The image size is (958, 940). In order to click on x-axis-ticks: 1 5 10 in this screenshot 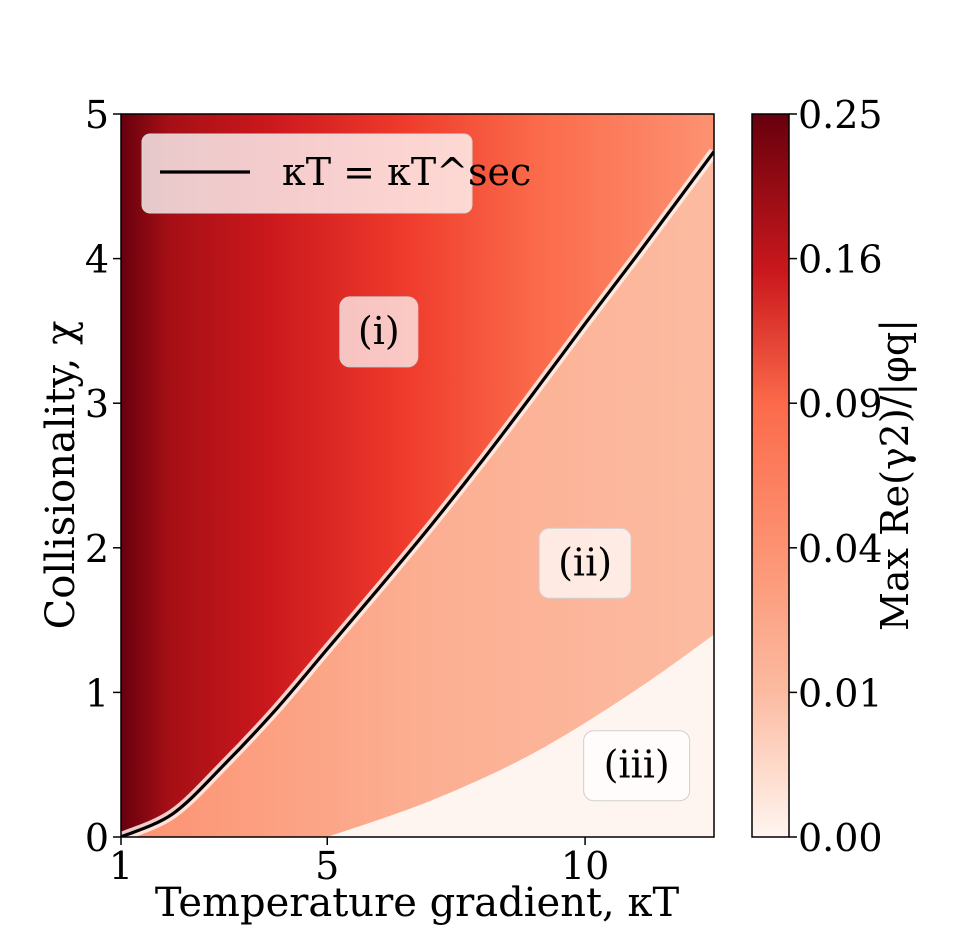, I will do `click(359, 862)`.